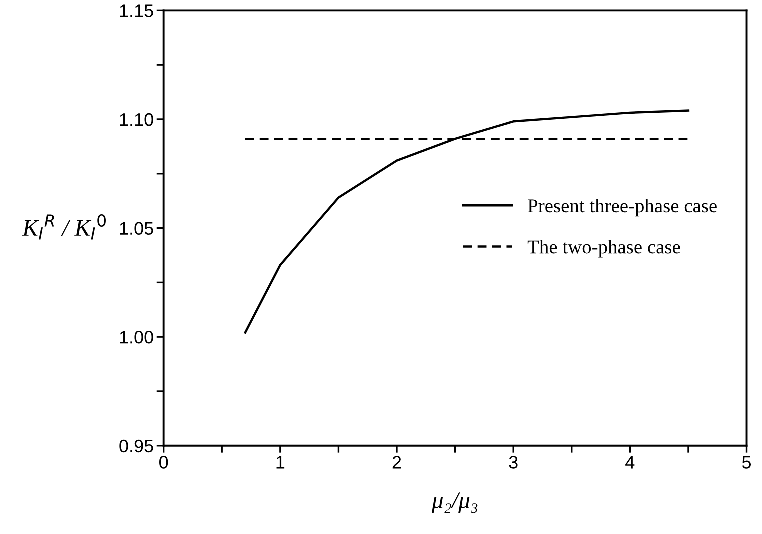 This screenshot has height=534, width=762. What do you see at coordinates (630, 462) in the screenshot?
I see `x-tick-label: 4` at bounding box center [630, 462].